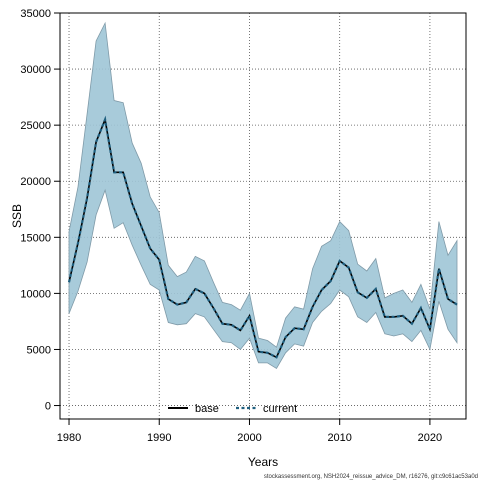 This screenshot has width=480, height=480. Describe the element at coordinates (159, 438) in the screenshot. I see `x-tick-label: 1990` at that location.